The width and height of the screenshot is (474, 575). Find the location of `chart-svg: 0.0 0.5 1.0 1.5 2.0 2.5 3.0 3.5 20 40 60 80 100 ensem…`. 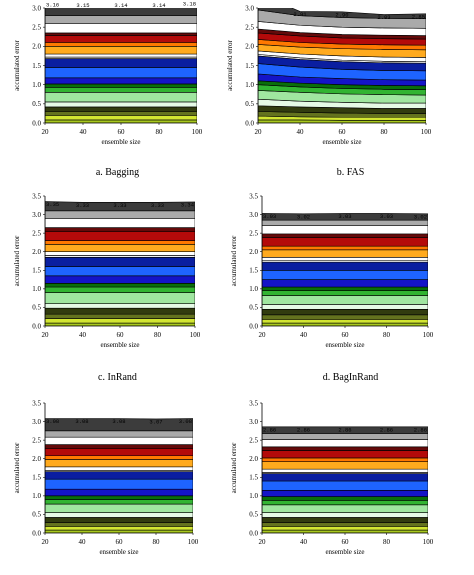

chart-svg: 0.0 0.5 1.0 1.5 2.0 2.5 3.0 3.5 20 40 60 80 100 ensem… is located at coordinates (332, 270).